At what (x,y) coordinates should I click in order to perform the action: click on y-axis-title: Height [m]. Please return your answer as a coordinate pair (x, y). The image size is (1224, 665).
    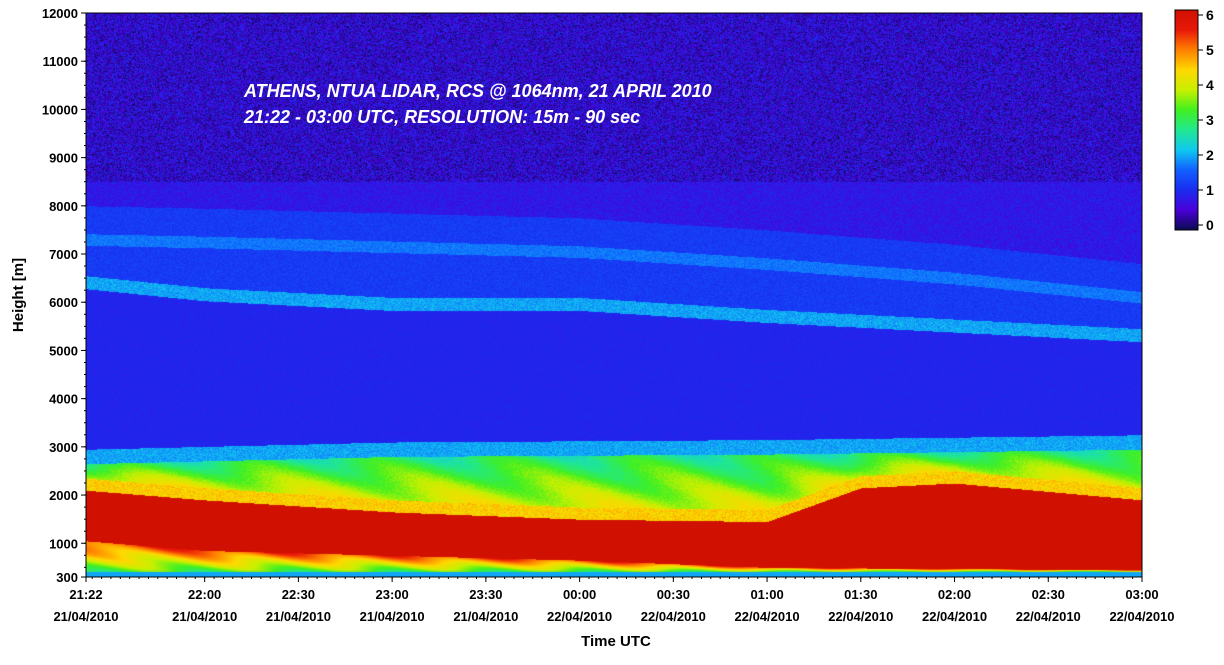
    Looking at the image, I should click on (18, 295).